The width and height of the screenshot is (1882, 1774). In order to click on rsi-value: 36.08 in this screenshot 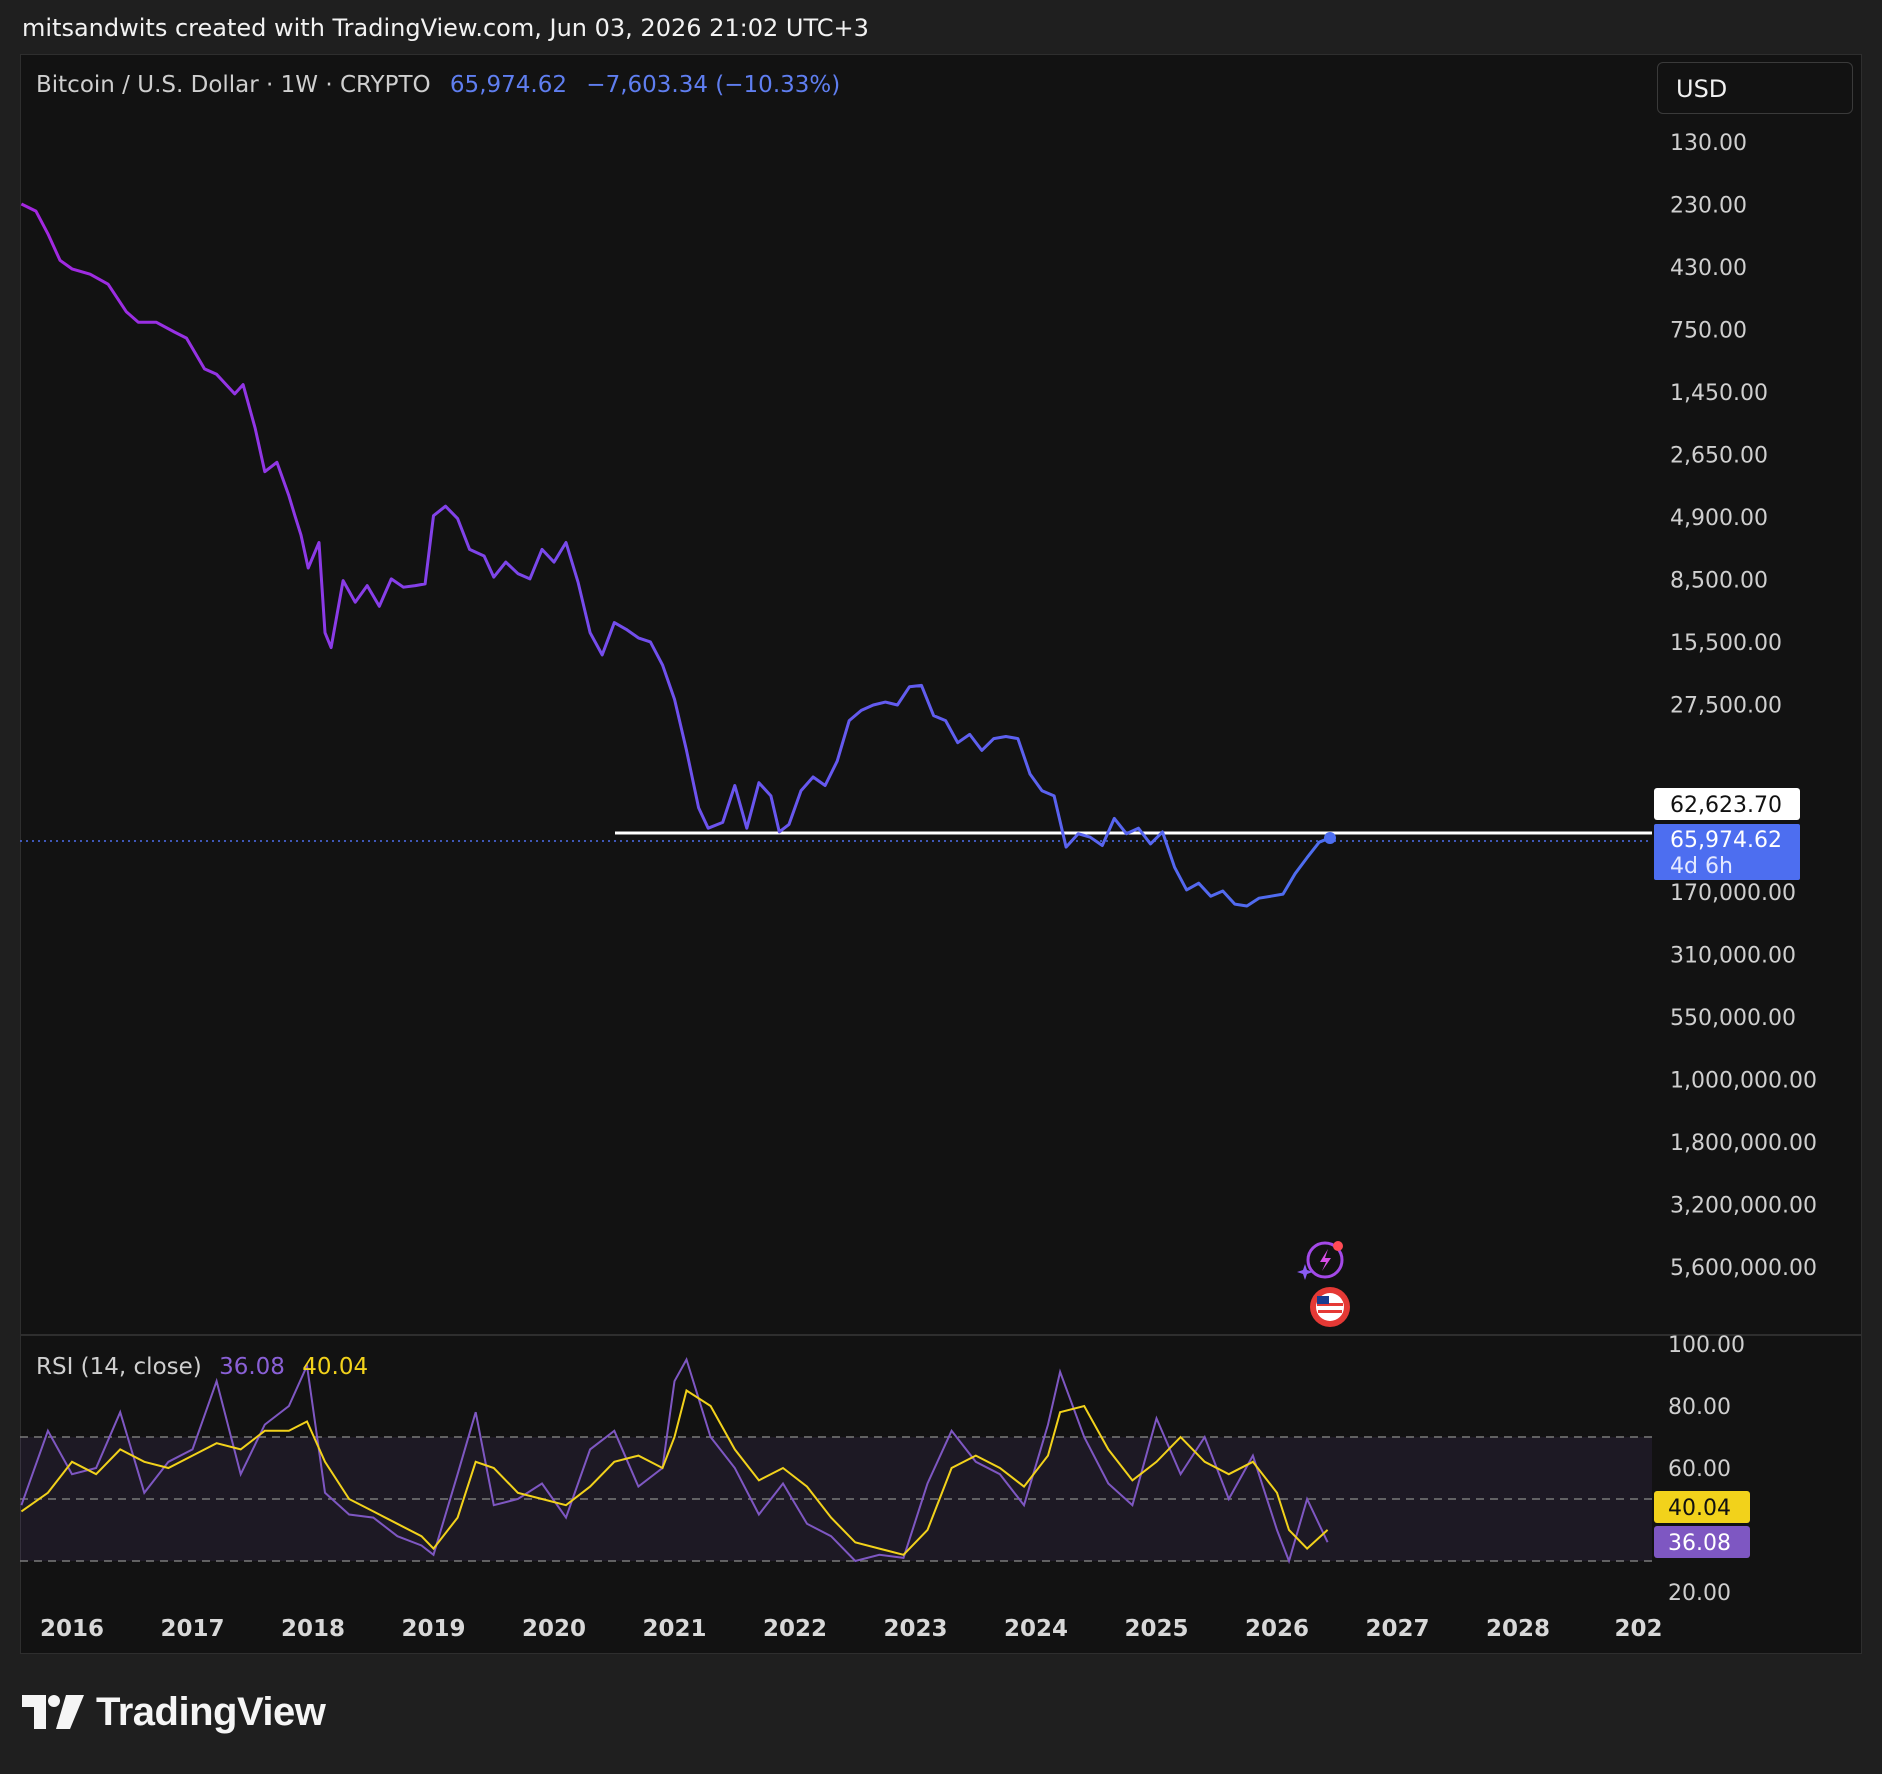, I will do `click(252, 1367)`.